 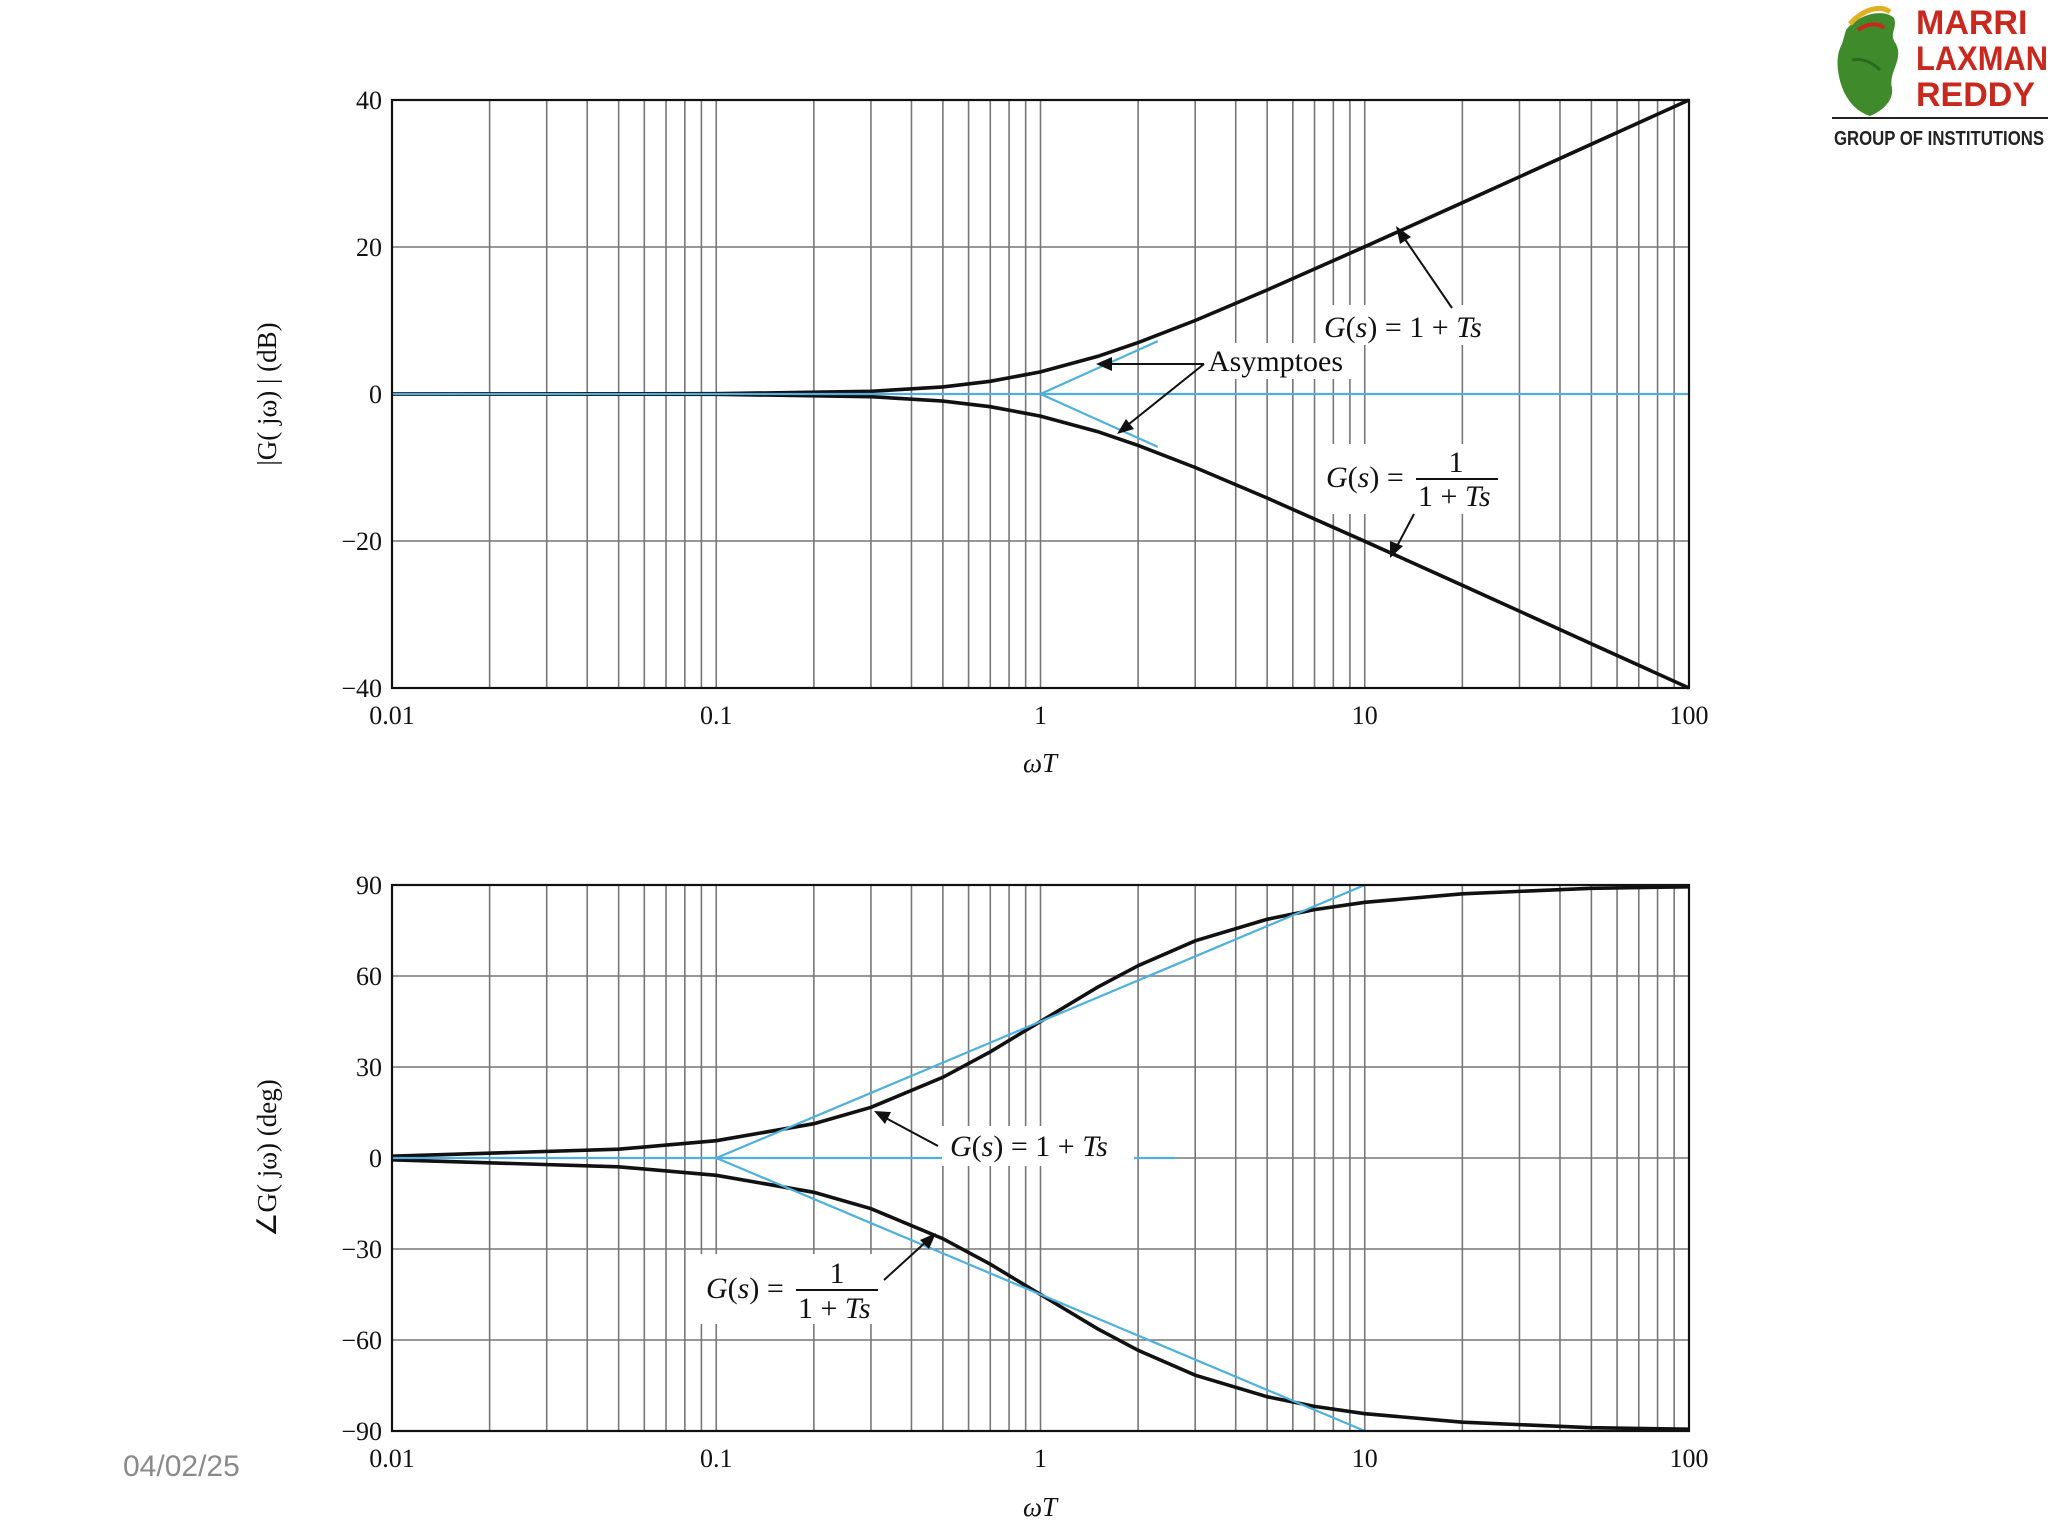 What do you see at coordinates (1351, 327) in the screenshot?
I see `mag-upper-paren: (` at bounding box center [1351, 327].